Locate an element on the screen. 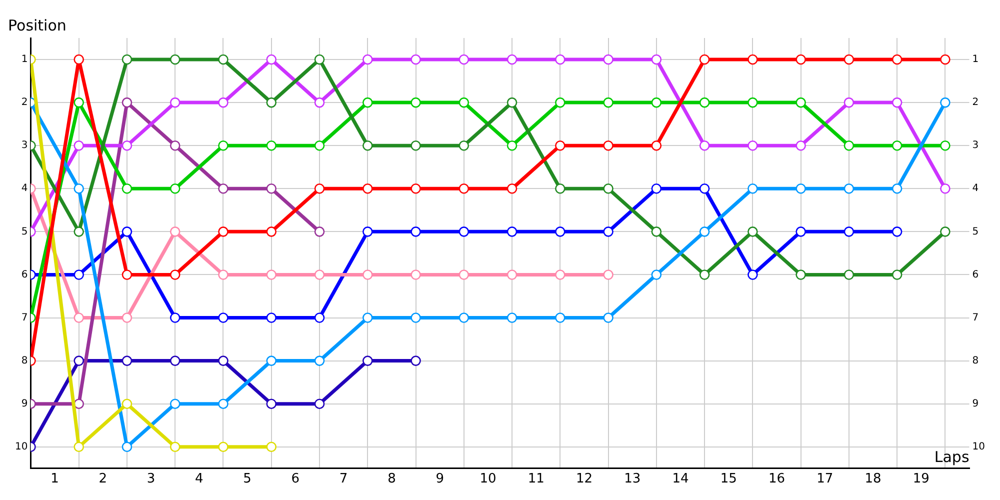 Image resolution: width=1000 pixels, height=500 pixels. y-tick-label: 2 is located at coordinates (24, 102).